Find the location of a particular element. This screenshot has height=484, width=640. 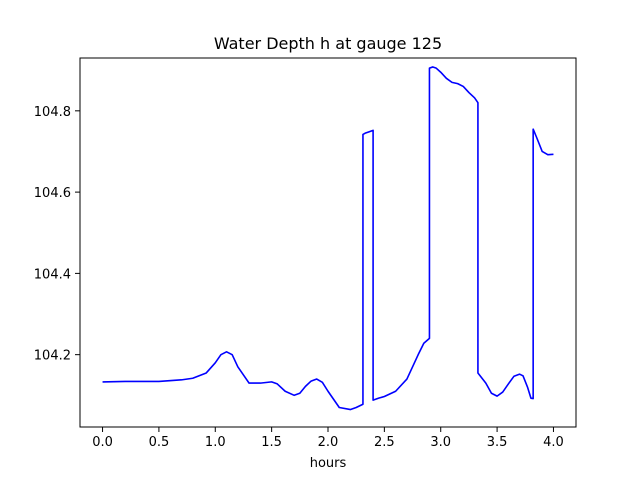

y-tick-label: 104.4 is located at coordinates (52, 274).